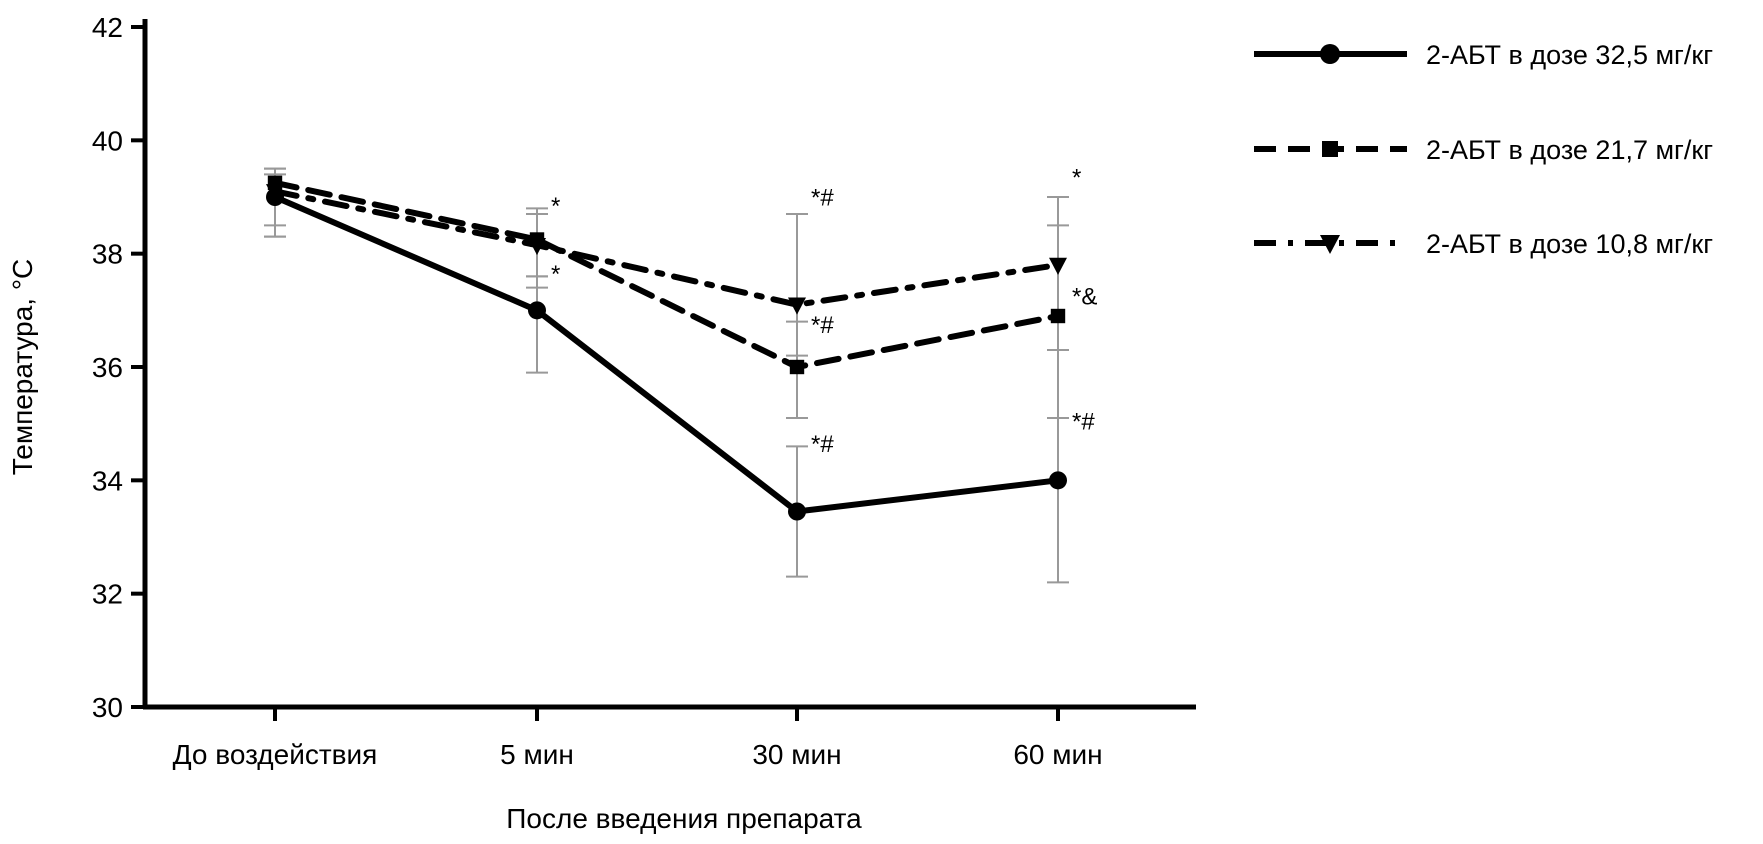 The width and height of the screenshot is (1763, 844). I want to click on y-tick-label: 30, so click(107, 707).